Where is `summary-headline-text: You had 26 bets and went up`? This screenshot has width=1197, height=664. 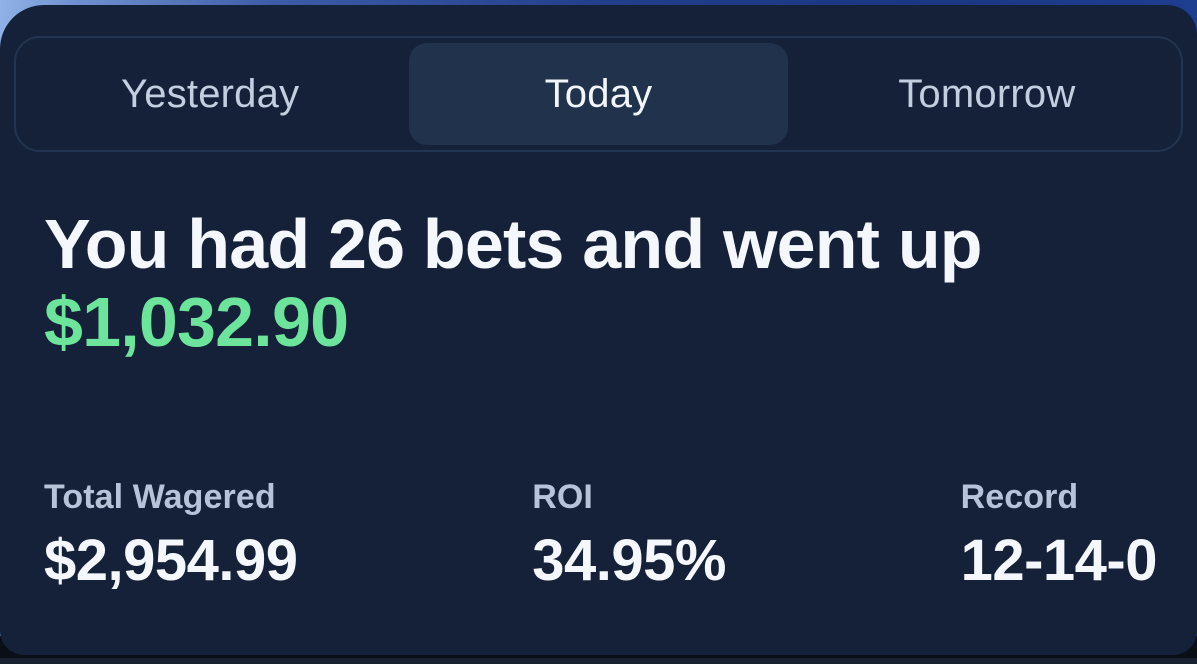 summary-headline-text: You had 26 bets and went up is located at coordinates (513, 244).